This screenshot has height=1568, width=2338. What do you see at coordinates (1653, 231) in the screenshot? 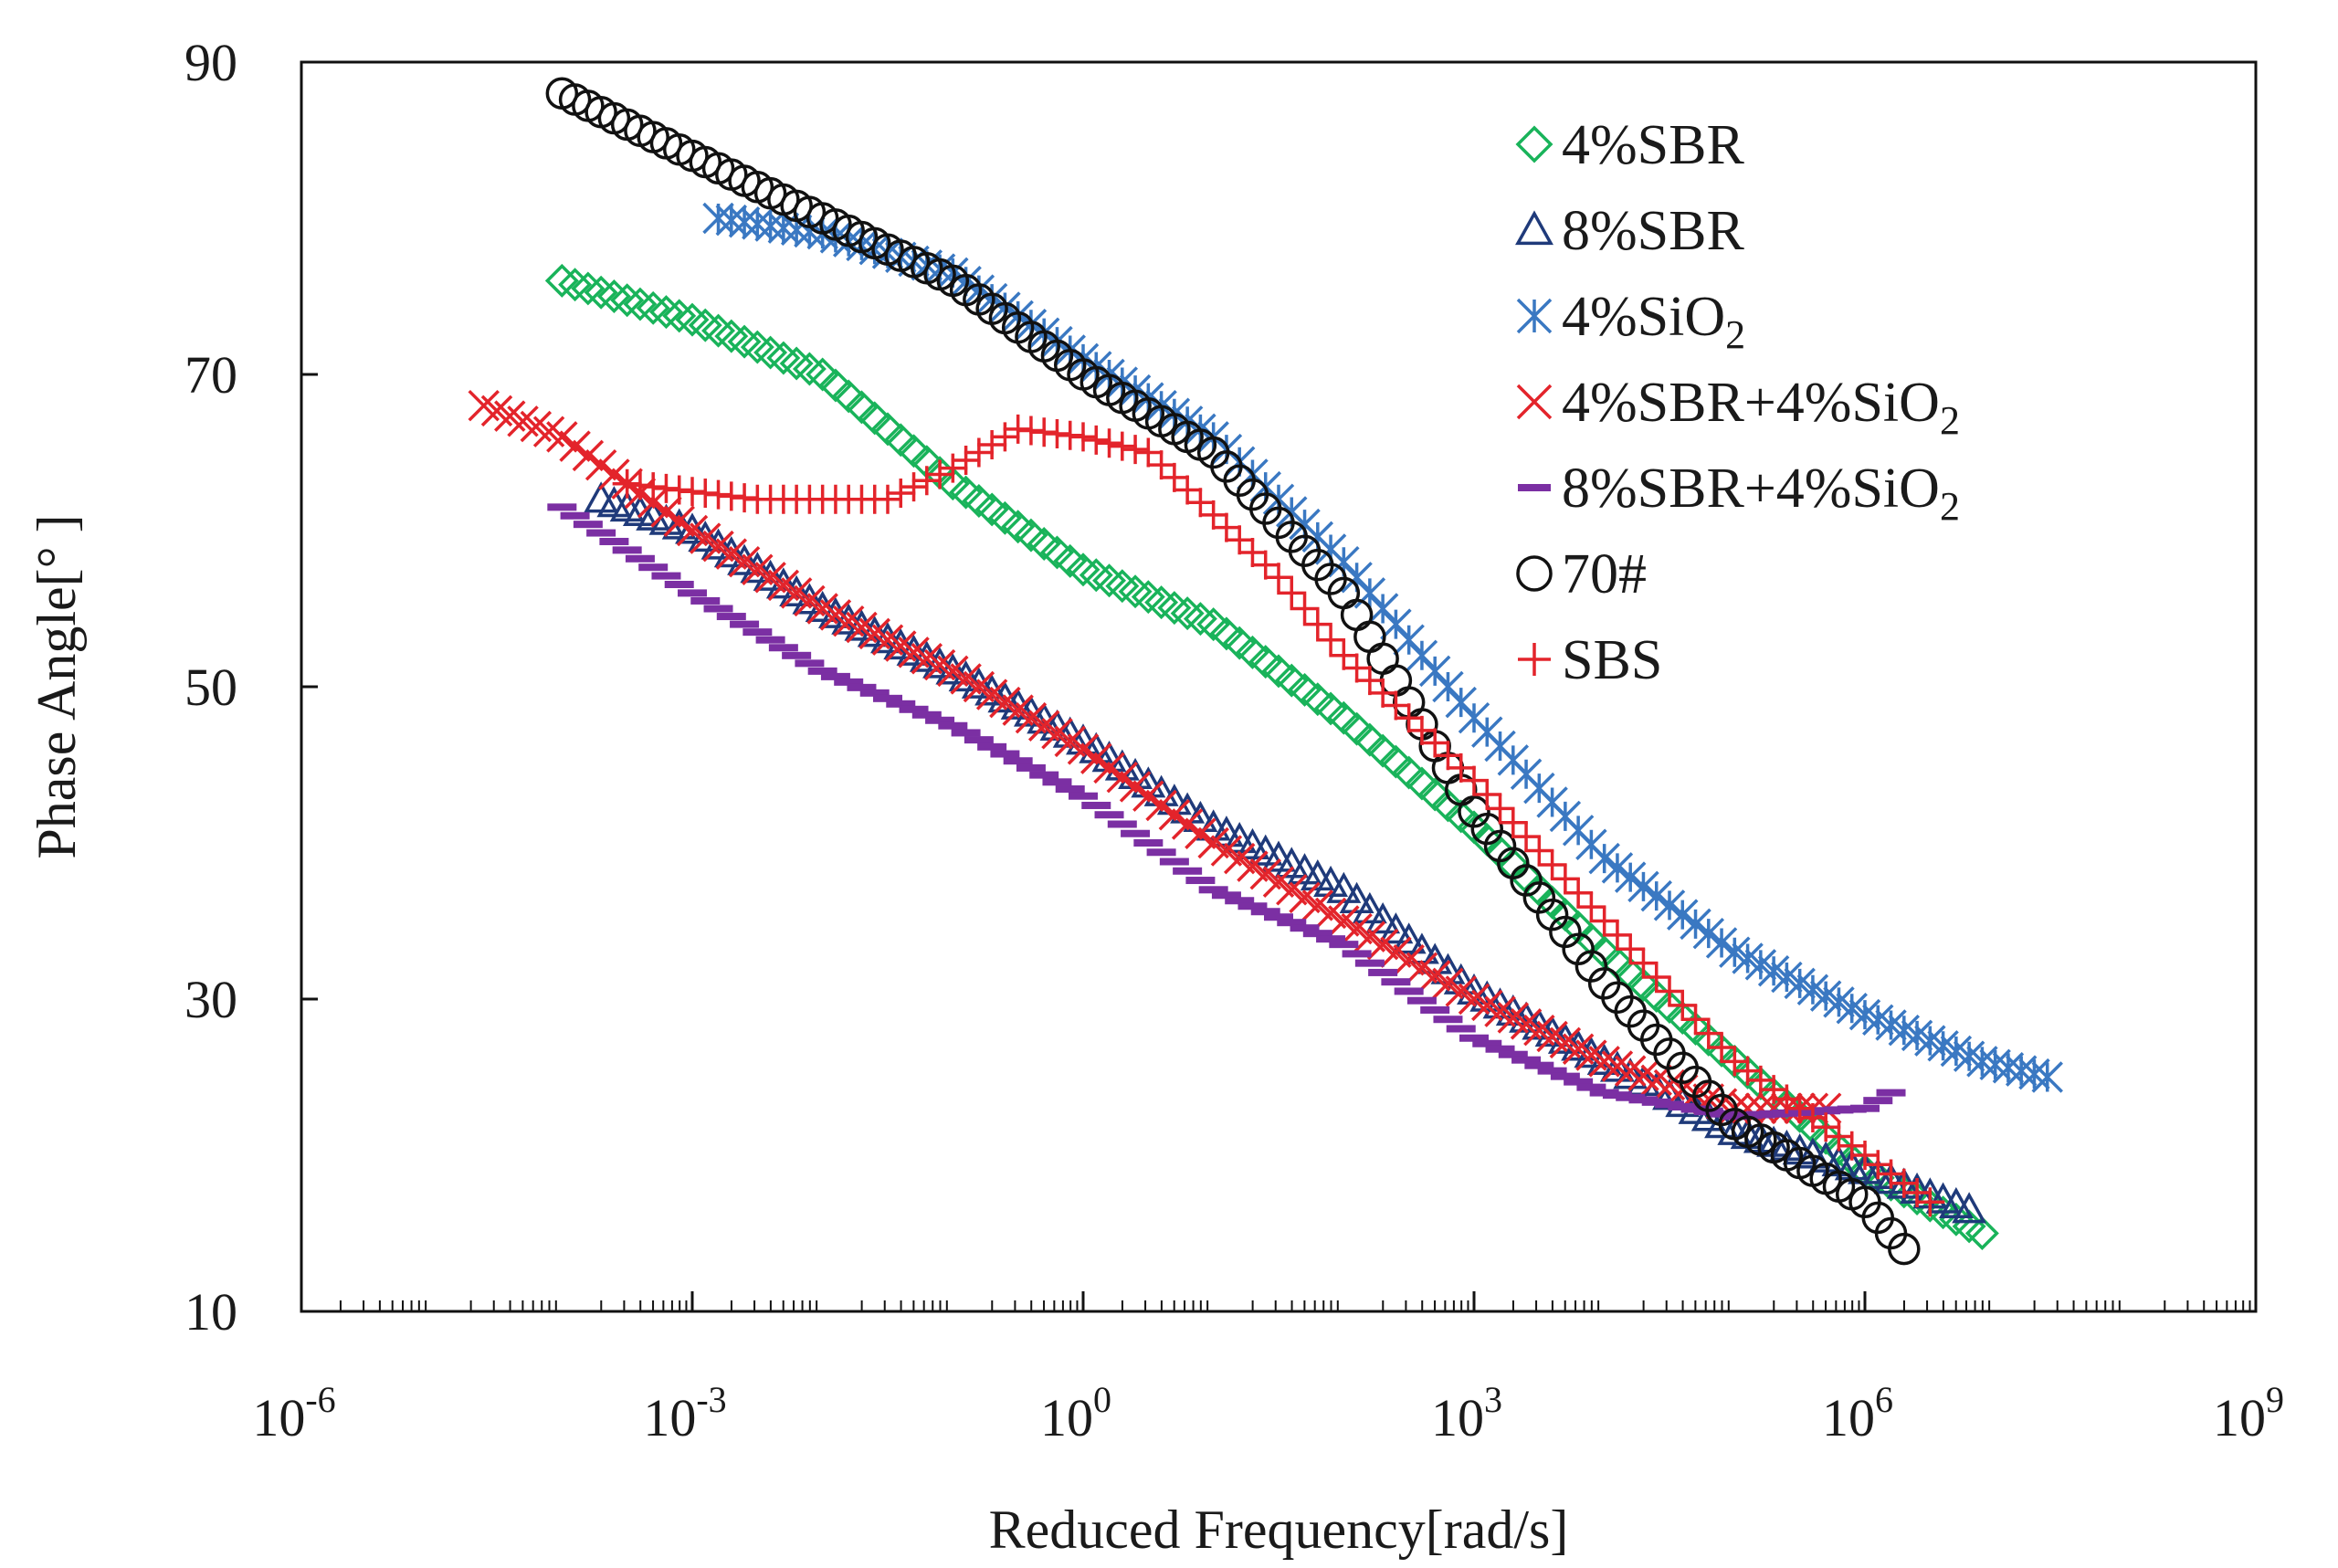
I see `legend-label-main: 8%SBR` at bounding box center [1653, 231].